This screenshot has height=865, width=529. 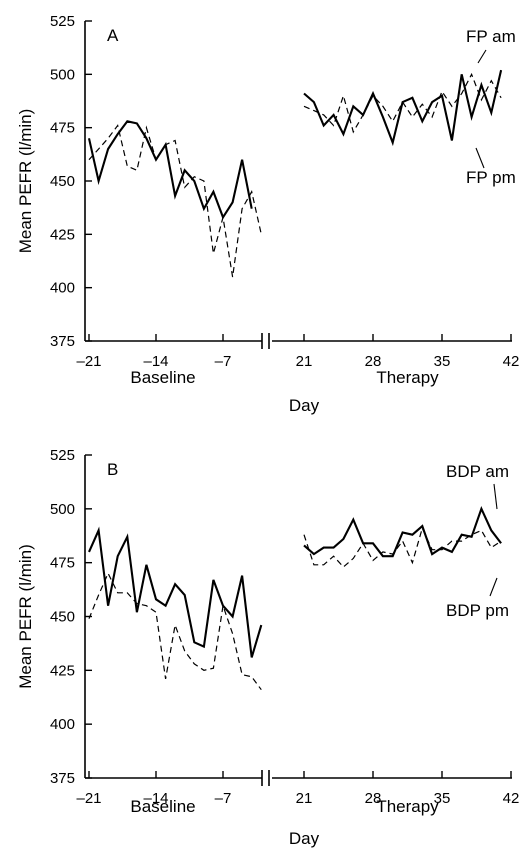 I want to click on series-label-fp-pm: FP pm, so click(x=491, y=177).